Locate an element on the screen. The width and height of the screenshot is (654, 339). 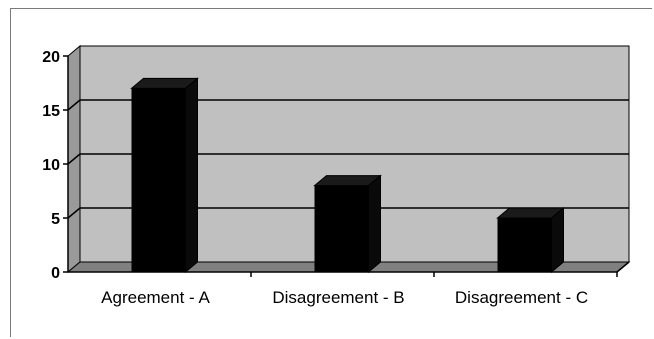
y-tick-label: 5 is located at coordinates (55, 219).